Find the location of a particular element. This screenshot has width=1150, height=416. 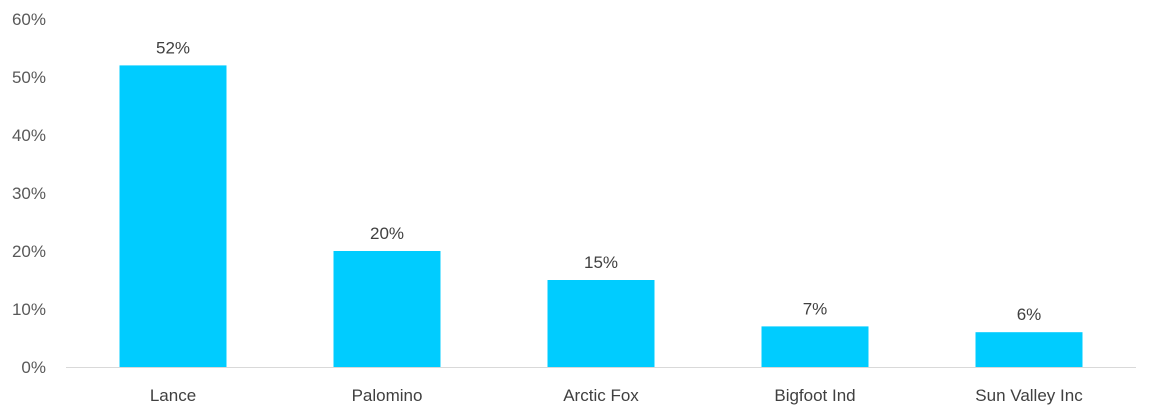

x-category-label: Lance is located at coordinates (173, 395).